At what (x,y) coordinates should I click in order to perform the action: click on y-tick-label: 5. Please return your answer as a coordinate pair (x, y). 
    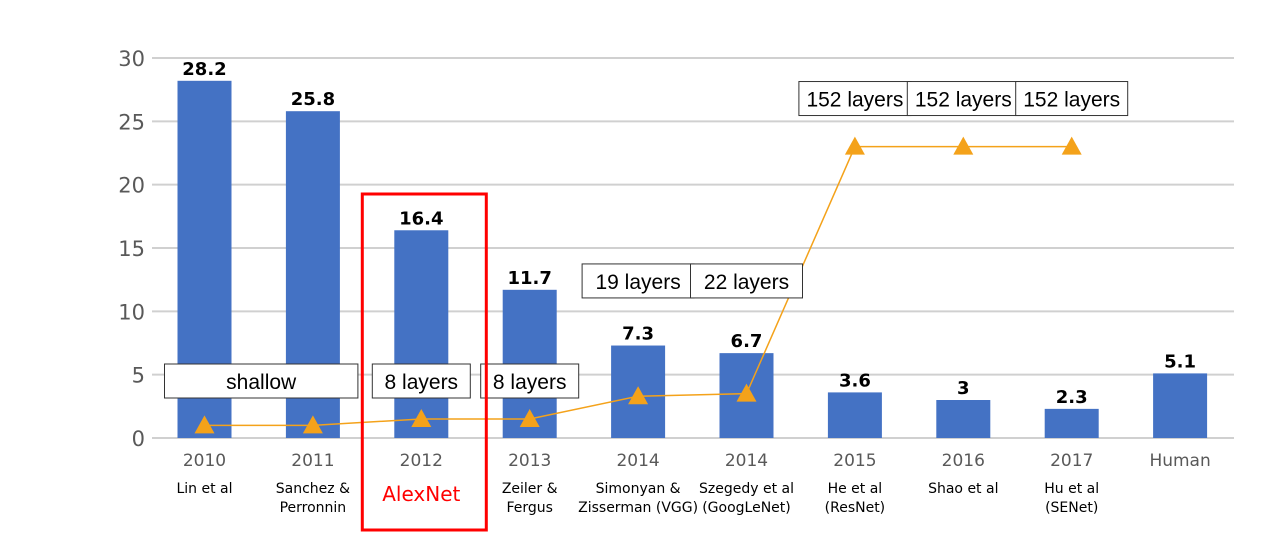
    Looking at the image, I should click on (138, 376).